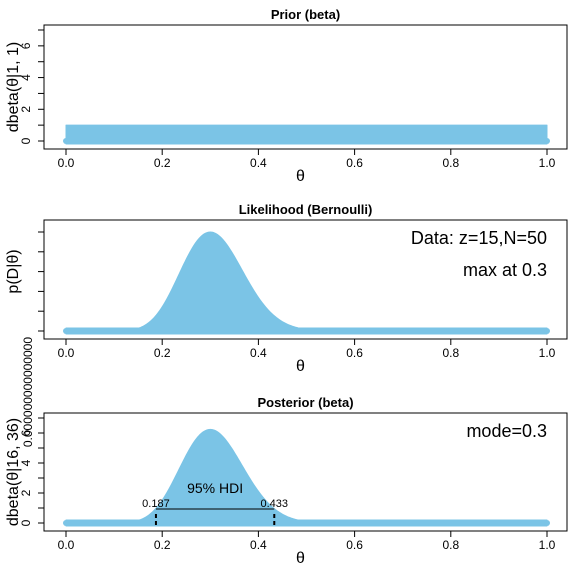 Image resolution: width=576 pixels, height=576 pixels. Describe the element at coordinates (28, 392) in the screenshot. I see `y-tick-label: 0.000000000000000` at that location.